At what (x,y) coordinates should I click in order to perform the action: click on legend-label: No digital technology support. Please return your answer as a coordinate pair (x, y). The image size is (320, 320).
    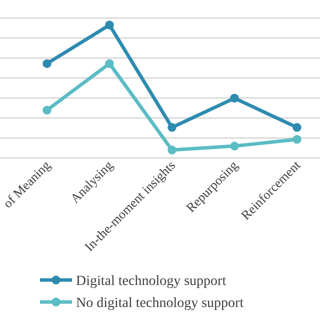
    Looking at the image, I should click on (160, 303).